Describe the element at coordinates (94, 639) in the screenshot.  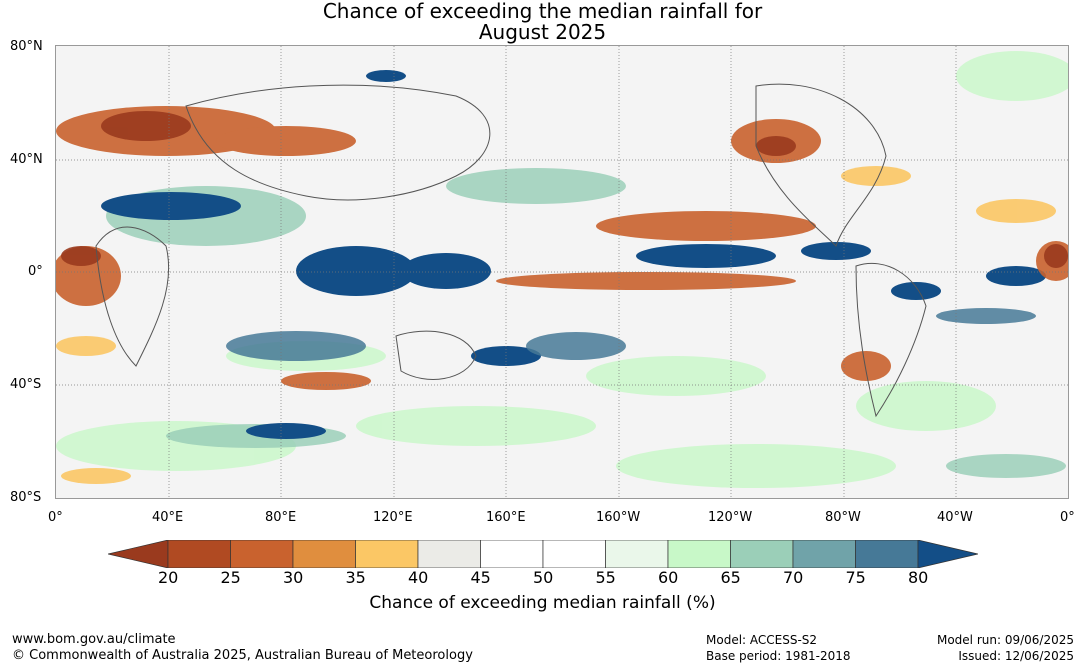
I see `footer-website: www.bom.gov.au/climate` at that location.